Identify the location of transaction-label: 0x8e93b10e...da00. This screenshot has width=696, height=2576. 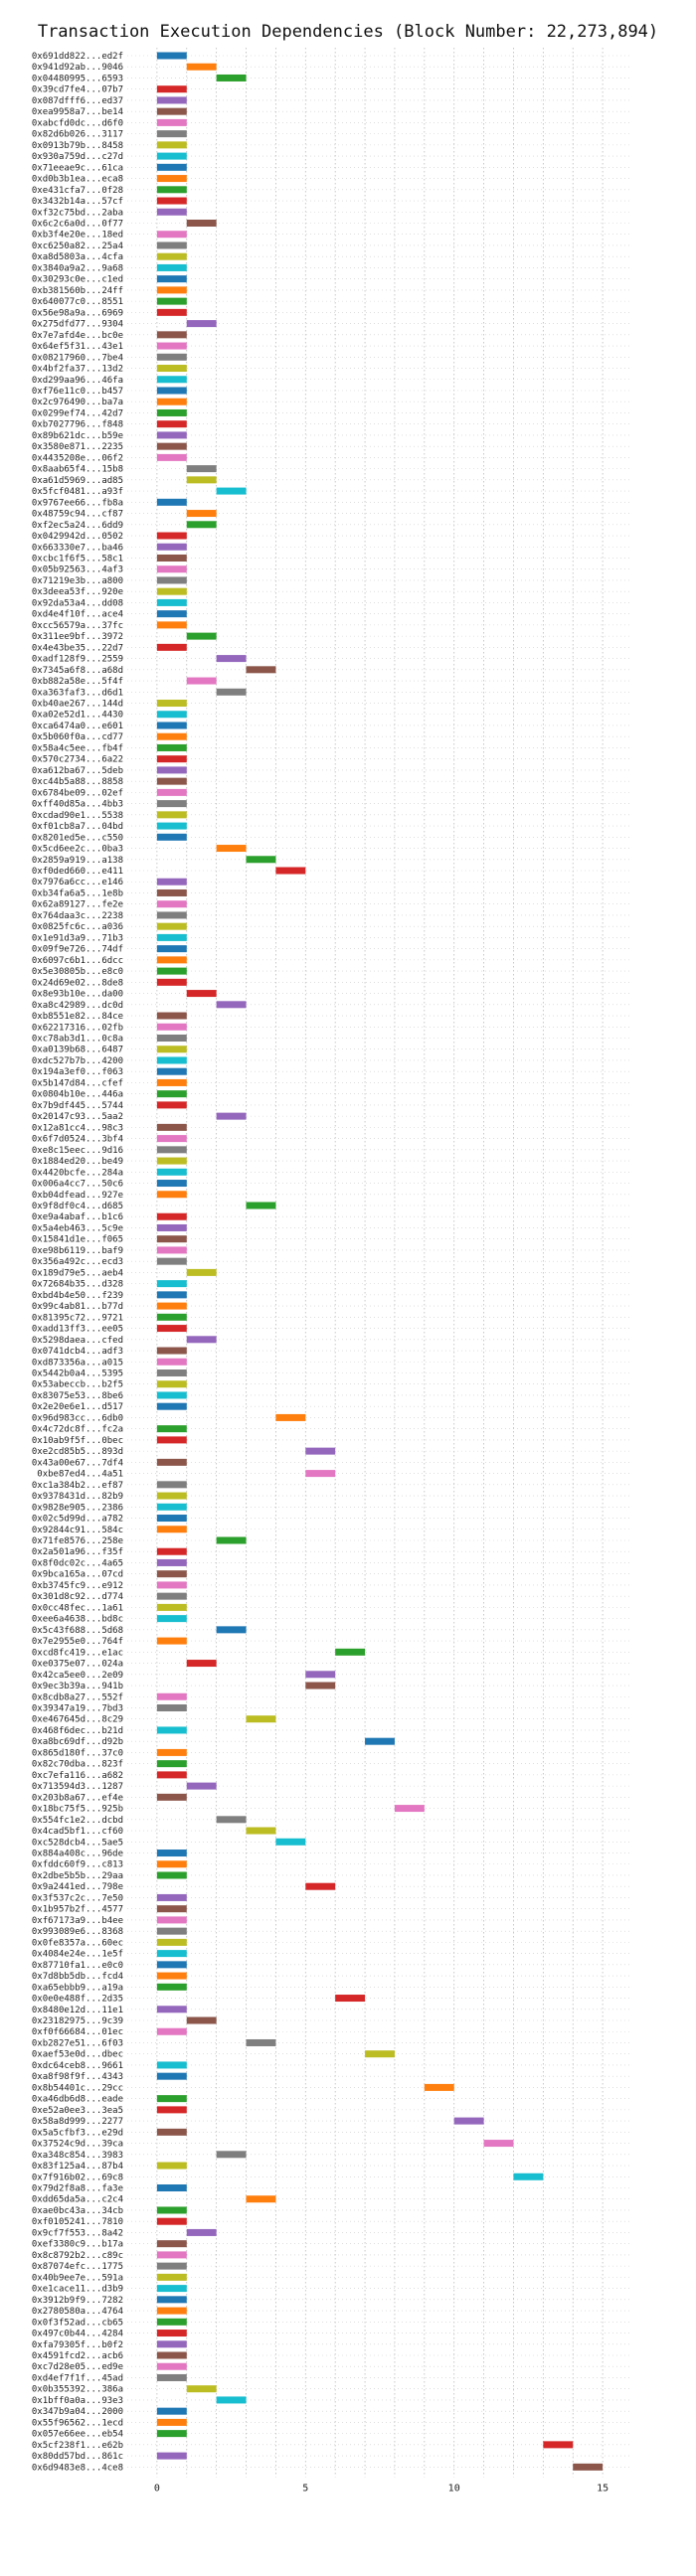
(78, 995).